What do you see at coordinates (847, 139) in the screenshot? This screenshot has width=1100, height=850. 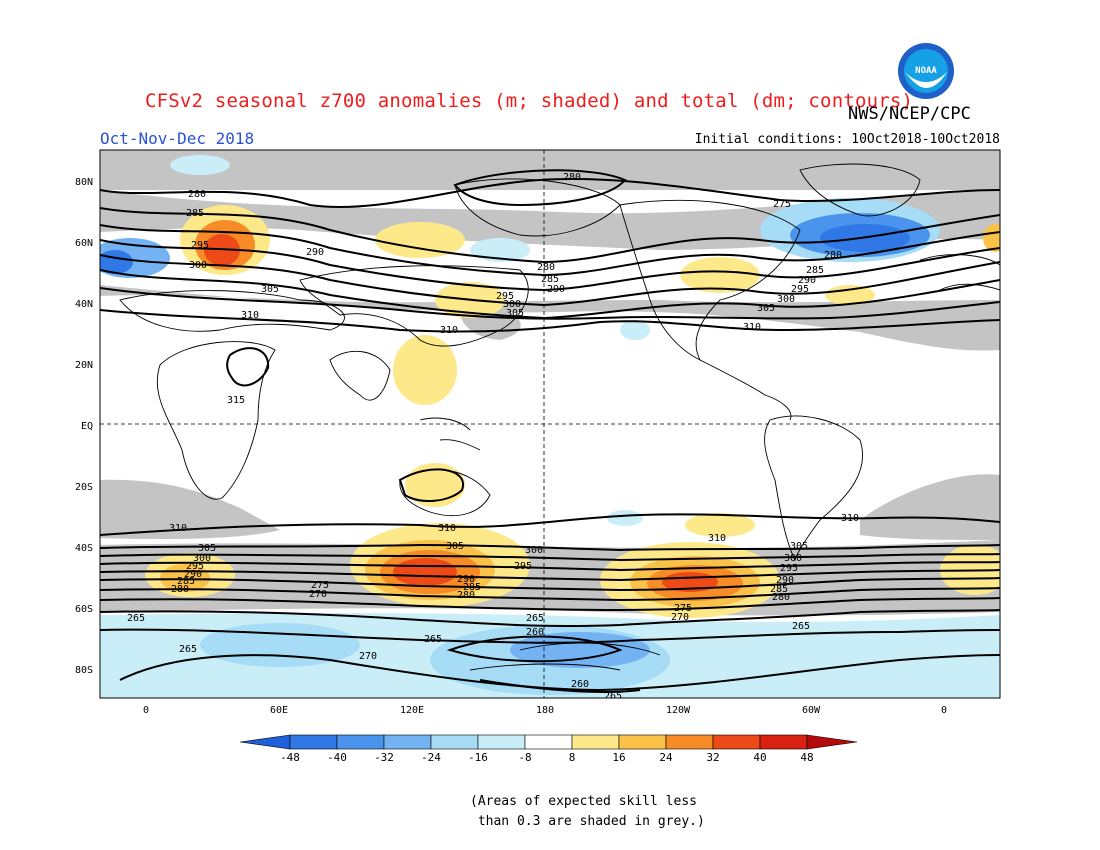 I see `initial-conditions-label: Initial conditions: 10Oct2018-10Oct2018` at bounding box center [847, 139].